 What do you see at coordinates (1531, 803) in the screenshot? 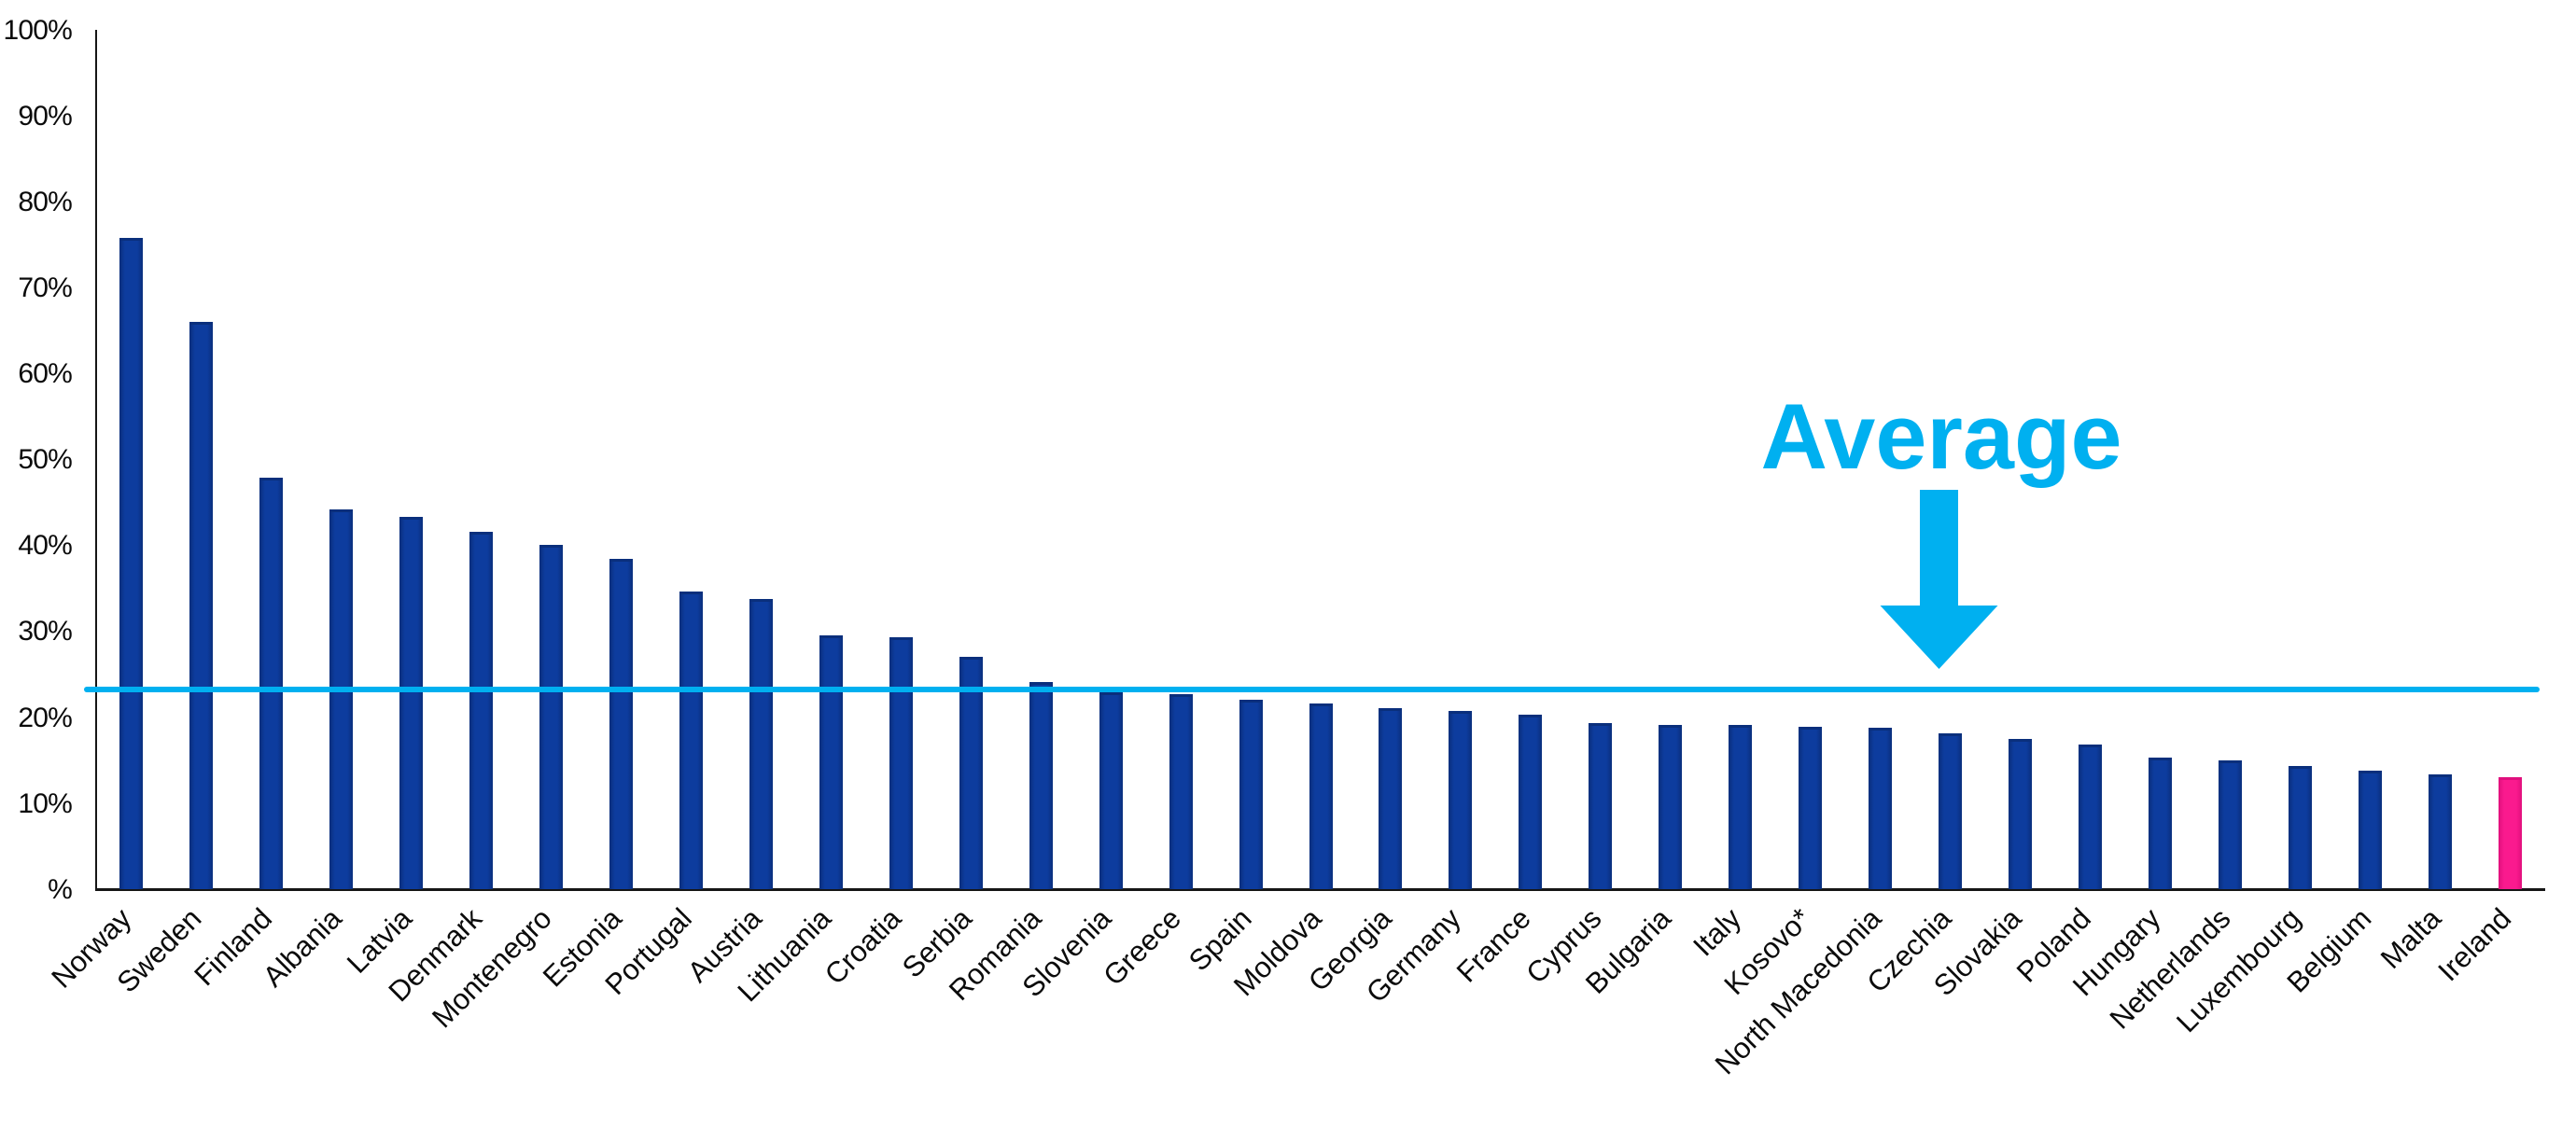
I see `bar-france` at bounding box center [1531, 803].